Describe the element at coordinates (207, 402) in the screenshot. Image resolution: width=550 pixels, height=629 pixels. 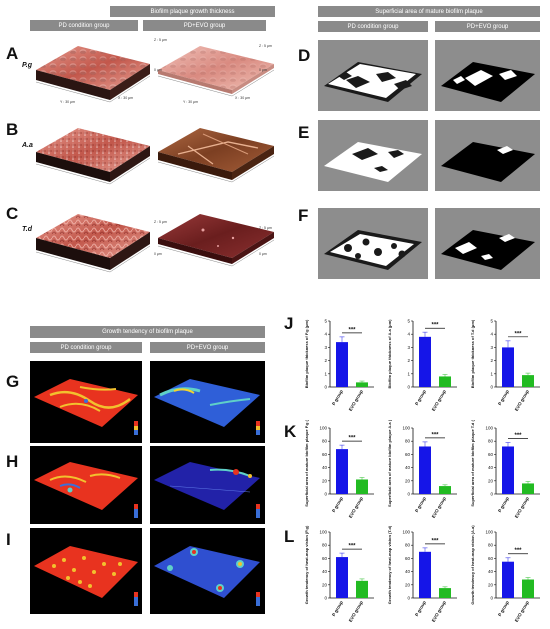
I see `heatmap-pg-pdevo` at that location.